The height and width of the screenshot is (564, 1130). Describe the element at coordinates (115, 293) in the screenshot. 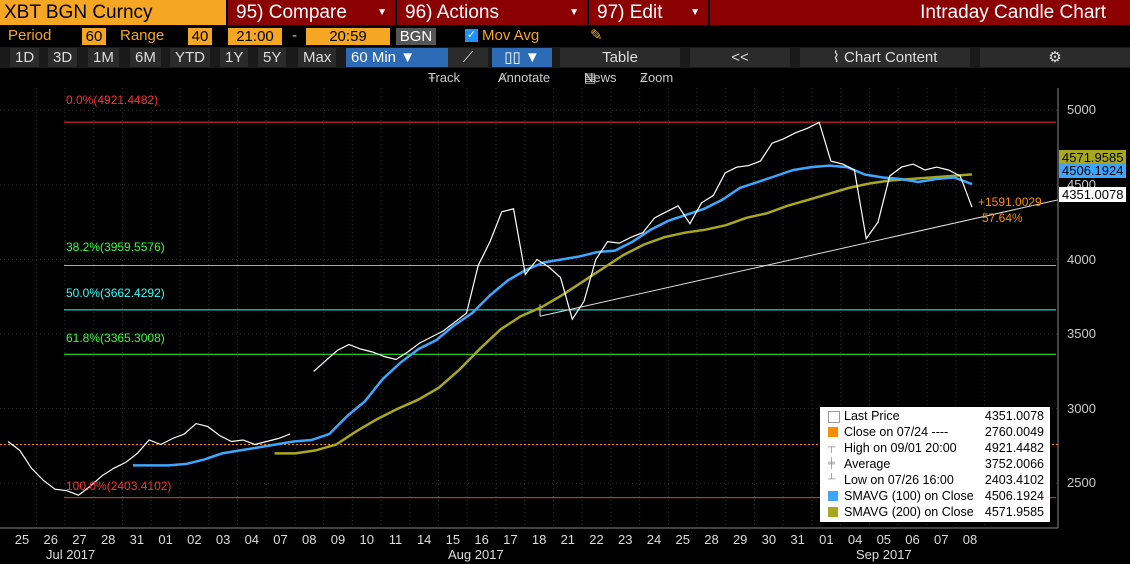

I see `fib-50-label: 50.0%(3662.4292)` at that location.